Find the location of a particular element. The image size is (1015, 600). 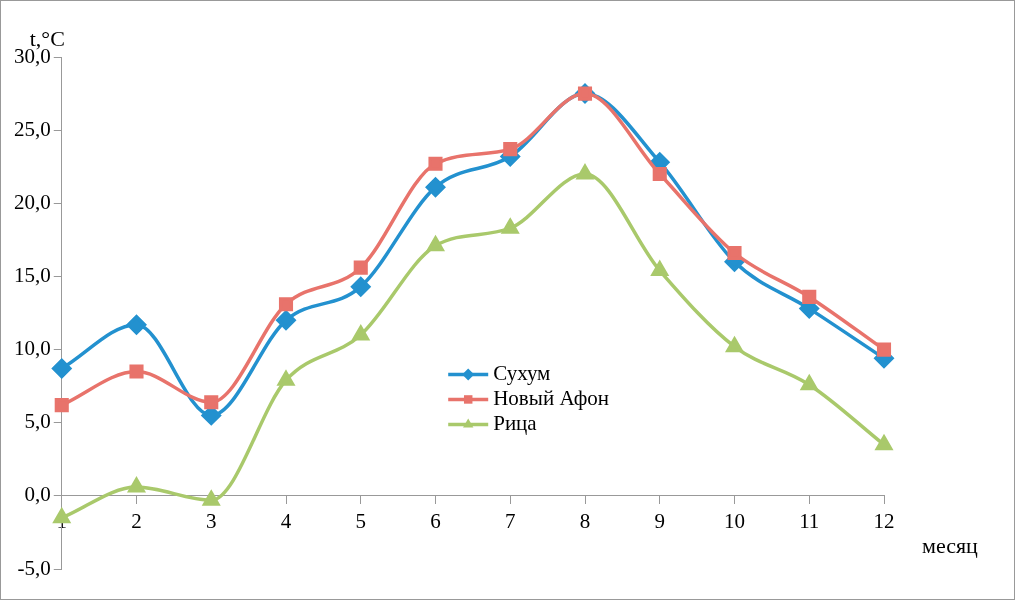

x-tick-label: 5 is located at coordinates (360, 520).